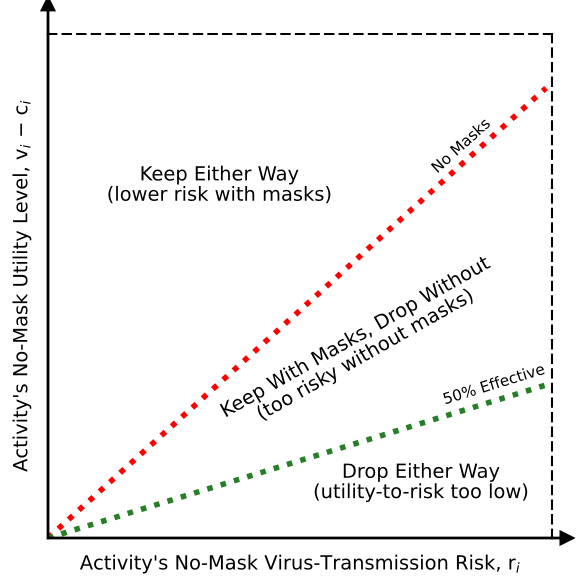 This screenshot has height=582, width=578. I want to click on annotation: Keep Either Way (lower risk with masks), so click(219, 185).